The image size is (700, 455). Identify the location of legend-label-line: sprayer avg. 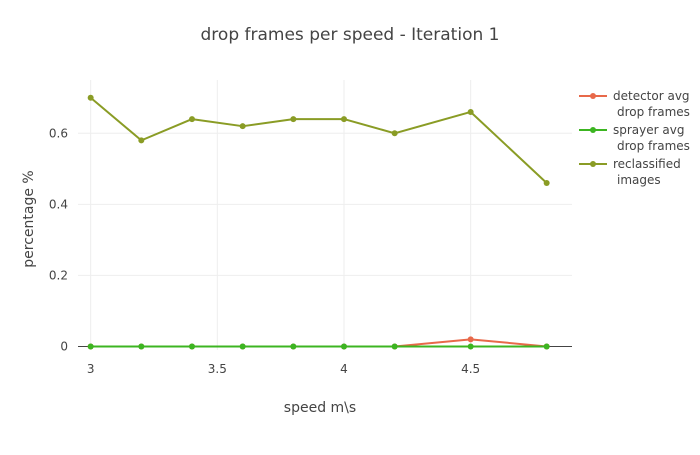
(648, 130).